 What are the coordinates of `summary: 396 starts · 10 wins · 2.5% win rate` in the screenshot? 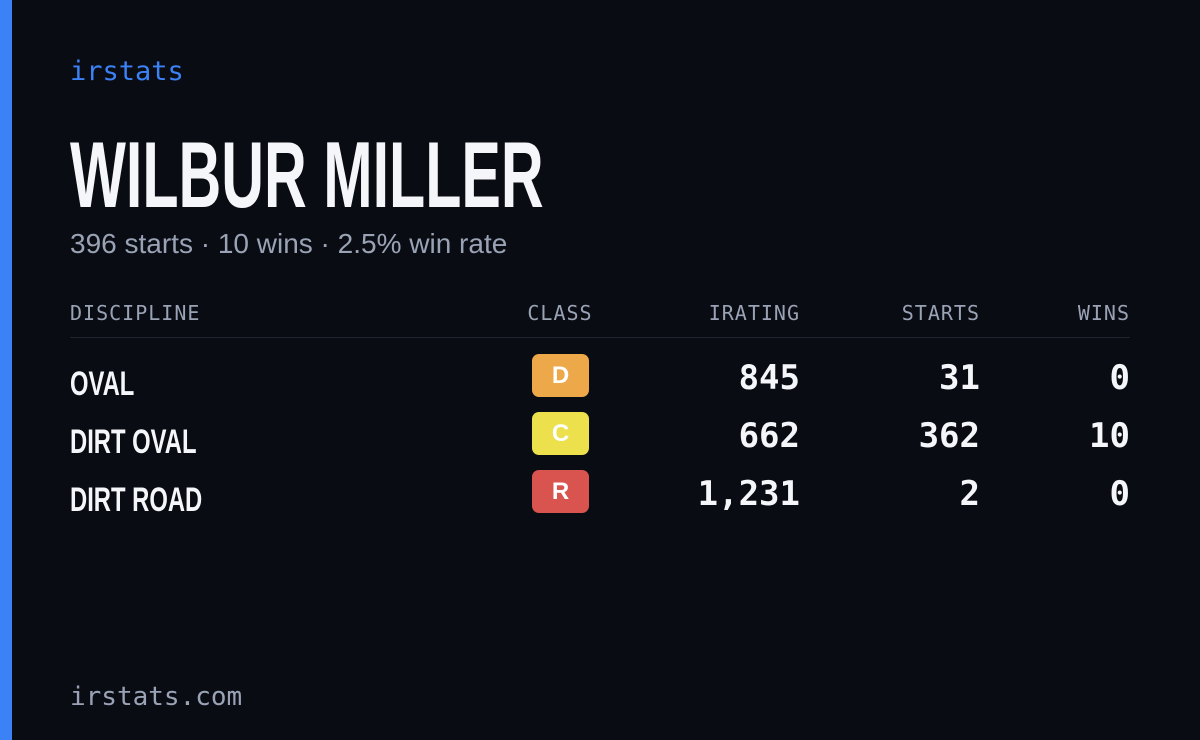 It's located at (289, 243).